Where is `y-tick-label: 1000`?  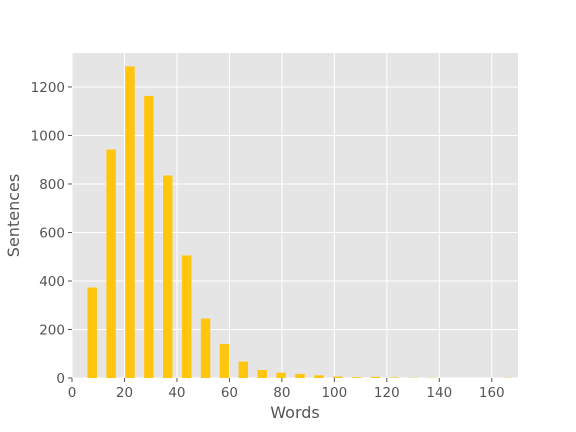 y-tick-label: 1000 is located at coordinates (48, 136).